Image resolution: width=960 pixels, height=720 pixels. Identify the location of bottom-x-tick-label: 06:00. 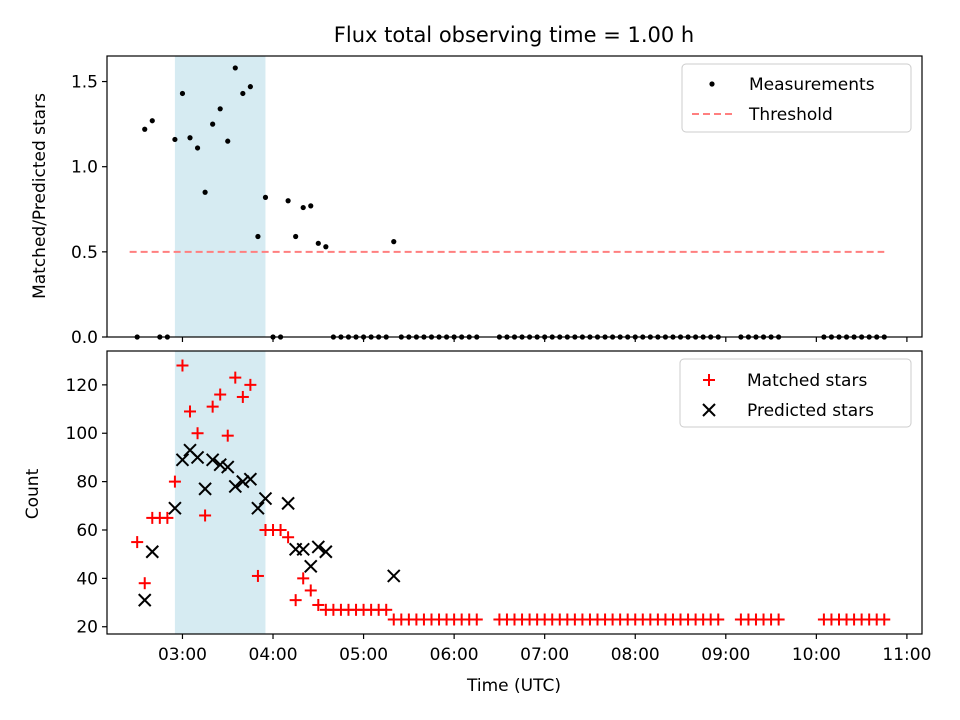
(454, 655).